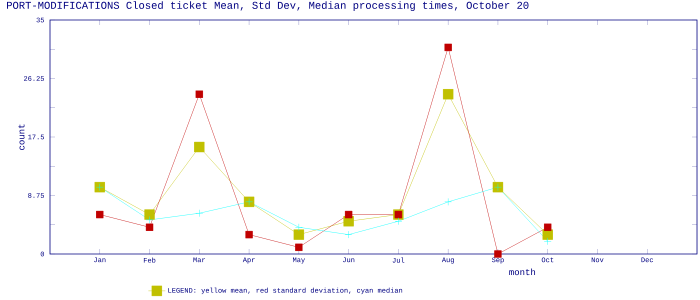  Describe the element at coordinates (267, 6) in the screenshot. I see `chart-title: PORT-MODIFICATIONS Closed ticket Mean, Std Dev, Median processing times, October 20` at that location.